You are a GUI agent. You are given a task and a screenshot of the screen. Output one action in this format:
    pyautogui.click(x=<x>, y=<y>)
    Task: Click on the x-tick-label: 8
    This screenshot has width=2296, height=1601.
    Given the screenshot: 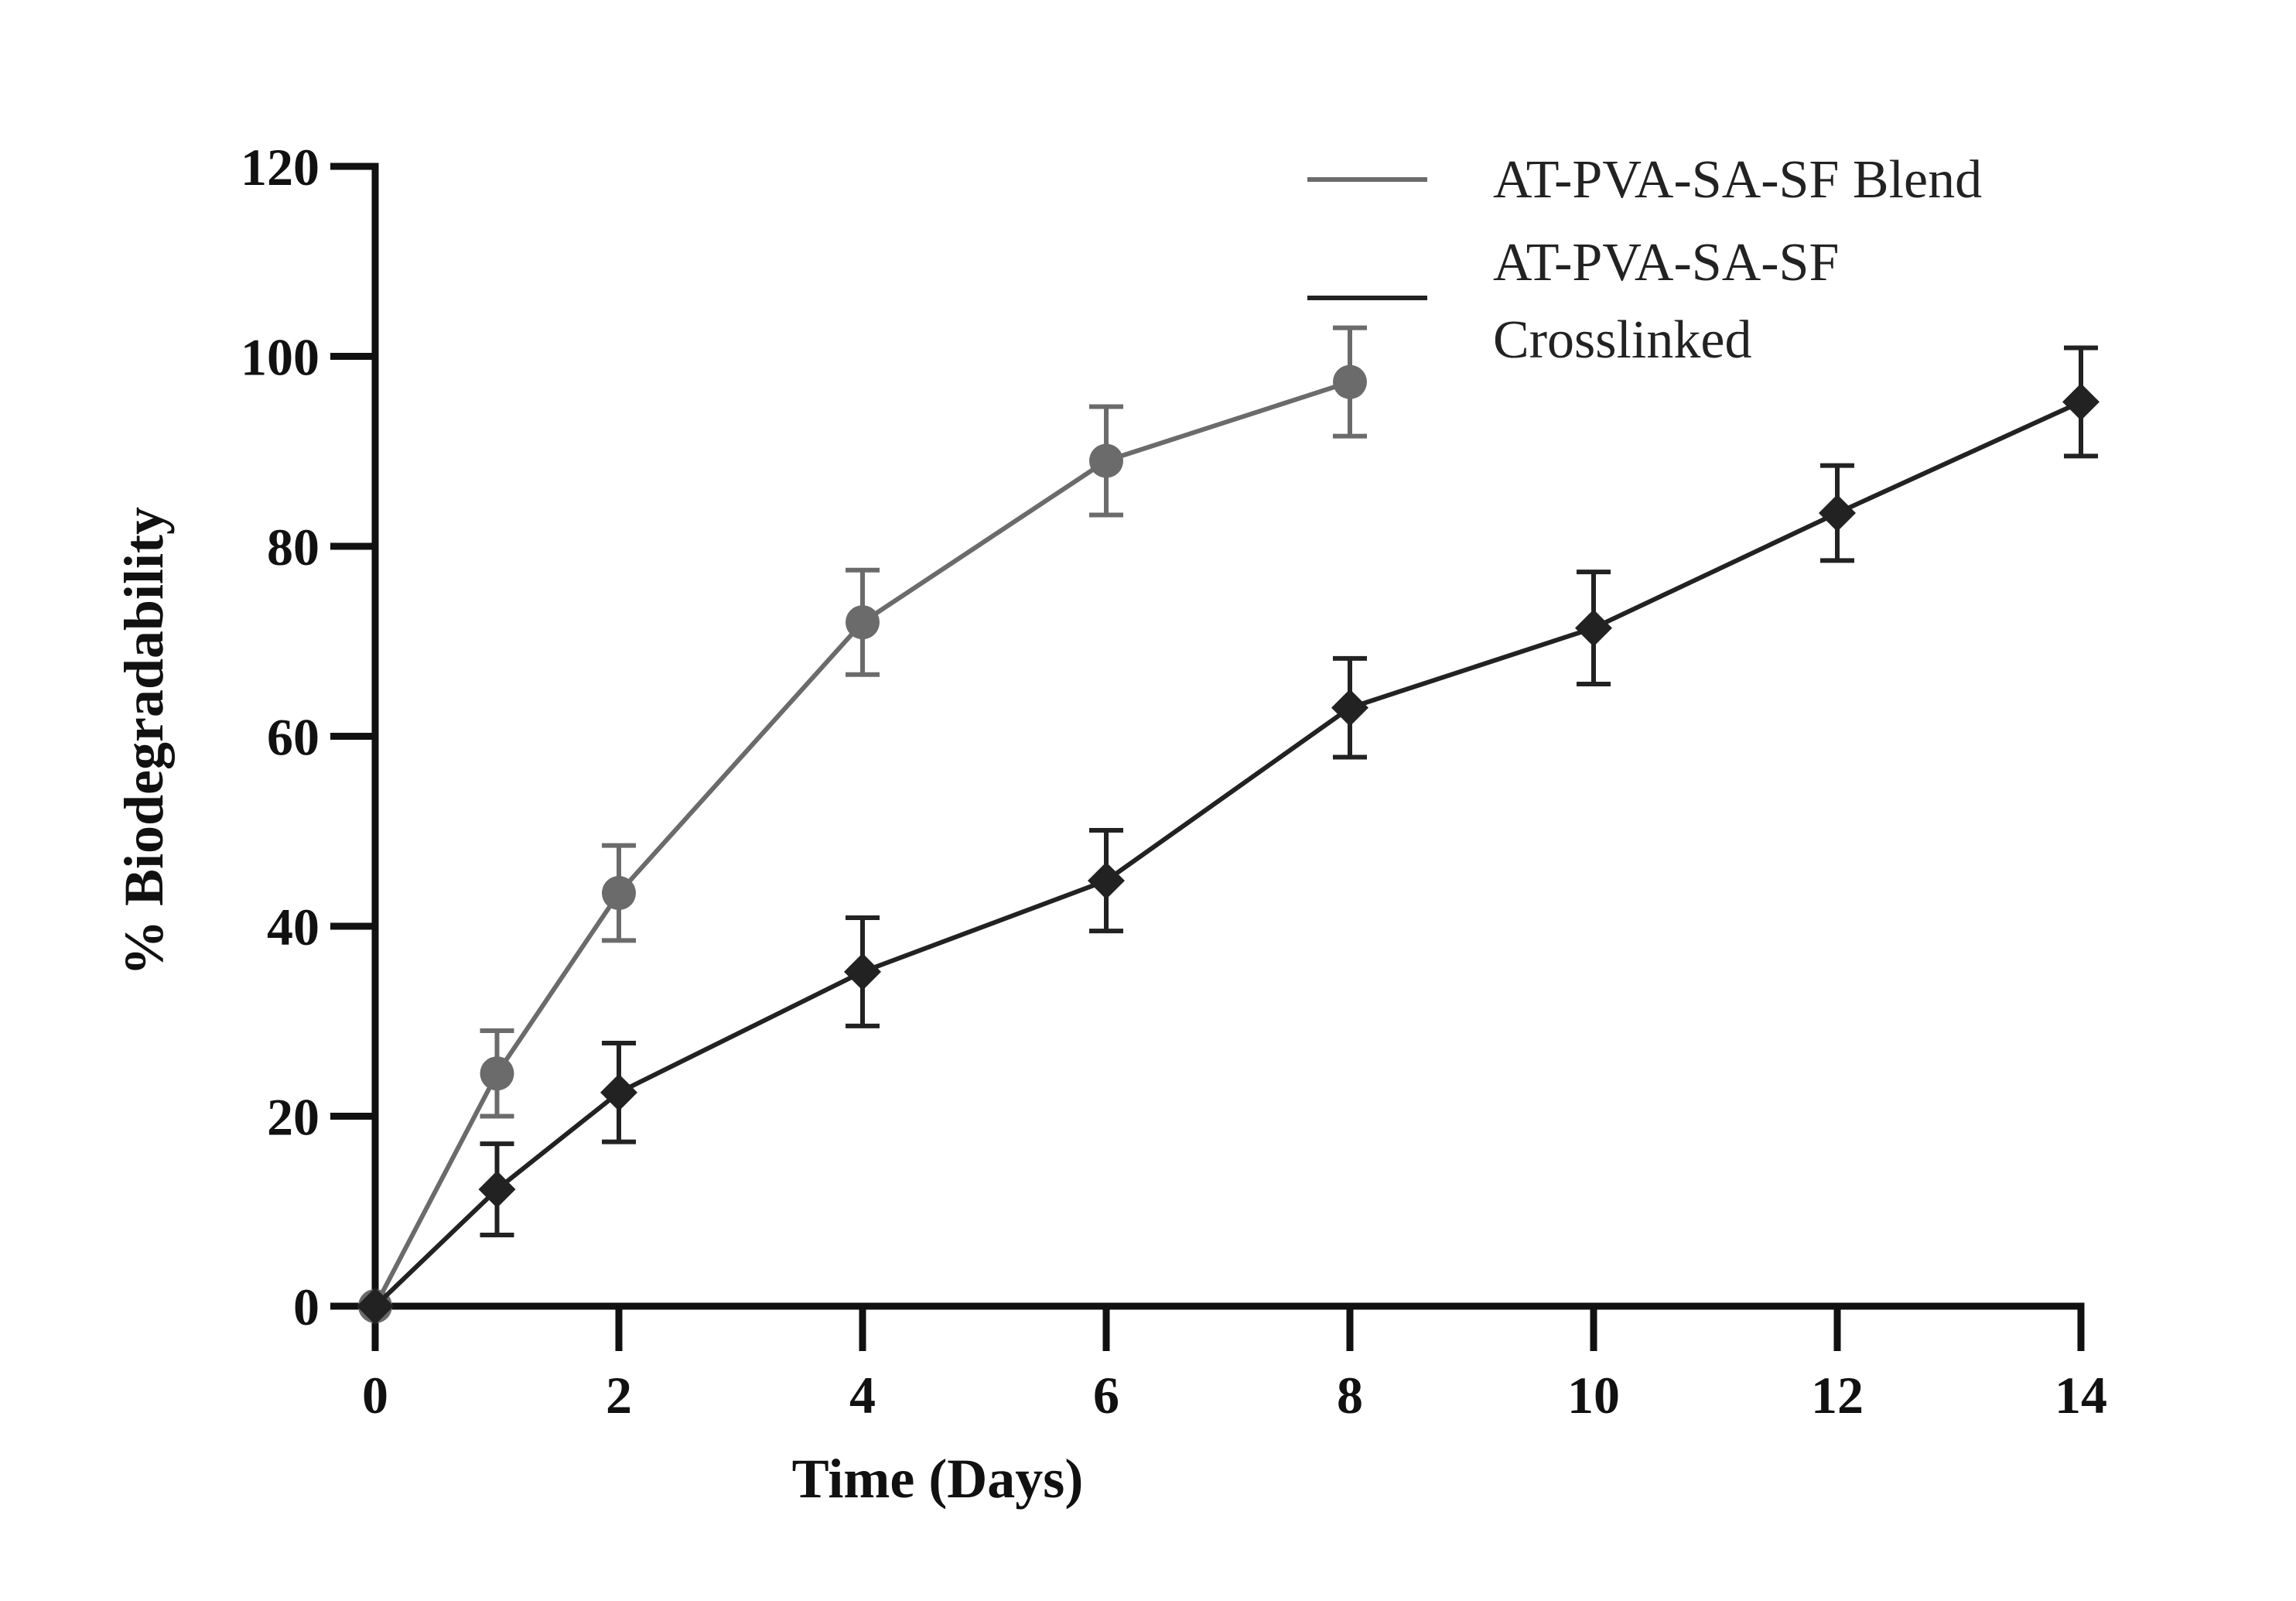 What is the action you would take?
    pyautogui.click(x=1350, y=1395)
    